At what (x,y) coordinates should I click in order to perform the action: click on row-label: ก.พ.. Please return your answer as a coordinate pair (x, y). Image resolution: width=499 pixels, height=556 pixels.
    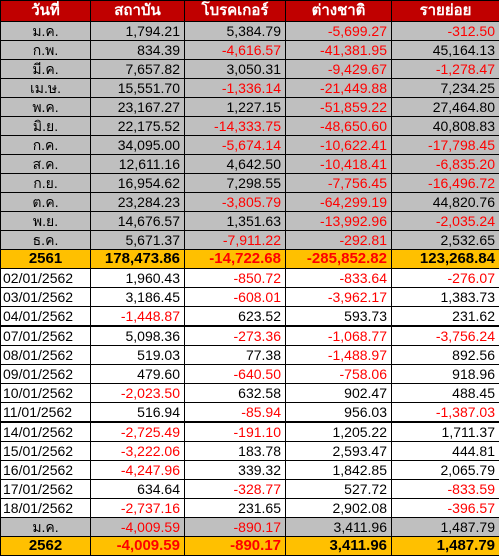
    Looking at the image, I should click on (46, 50).